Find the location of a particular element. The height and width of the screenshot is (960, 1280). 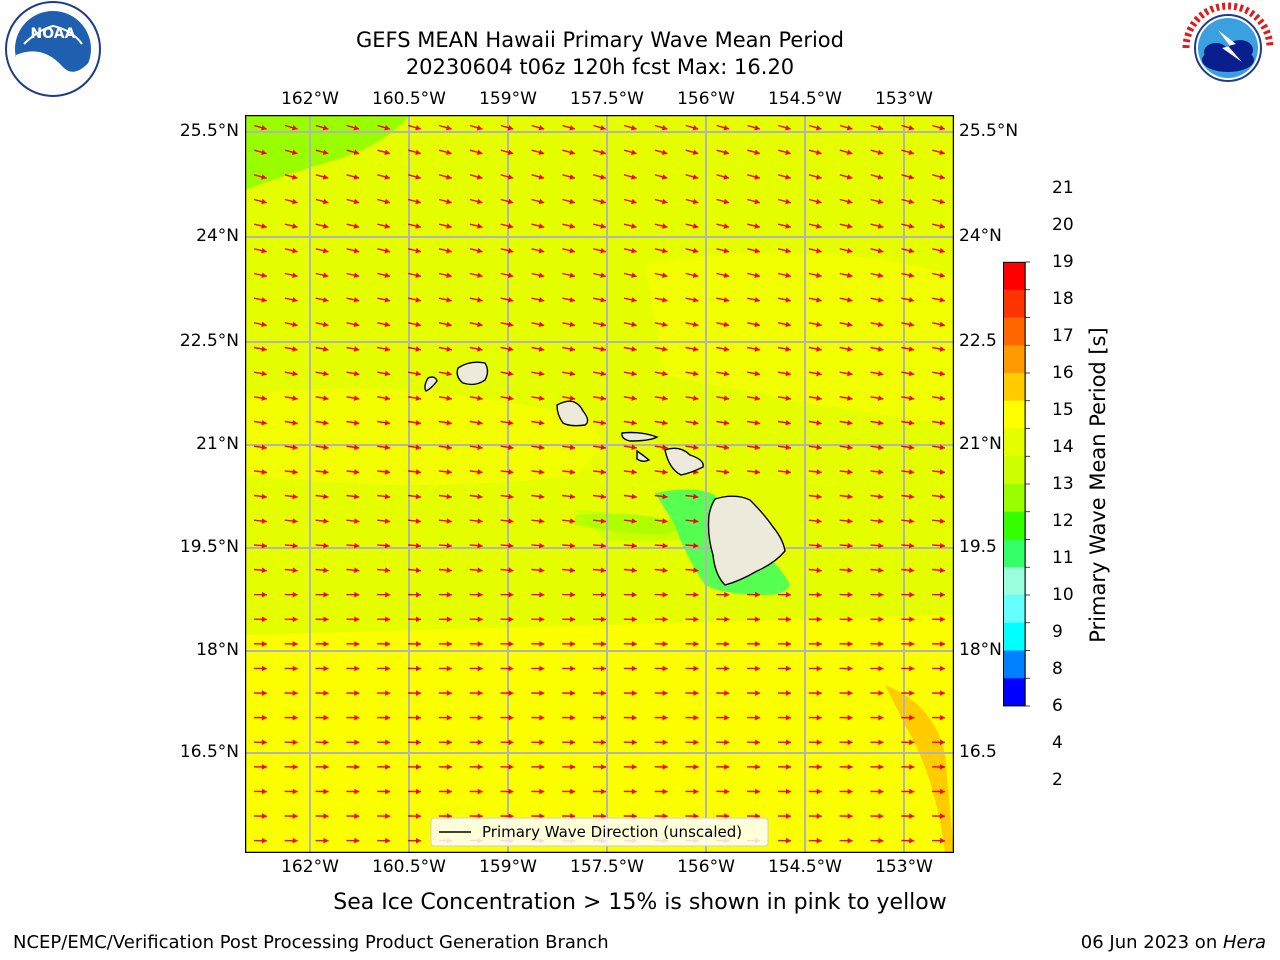

lon-label: 157.5°W is located at coordinates (607, 867).